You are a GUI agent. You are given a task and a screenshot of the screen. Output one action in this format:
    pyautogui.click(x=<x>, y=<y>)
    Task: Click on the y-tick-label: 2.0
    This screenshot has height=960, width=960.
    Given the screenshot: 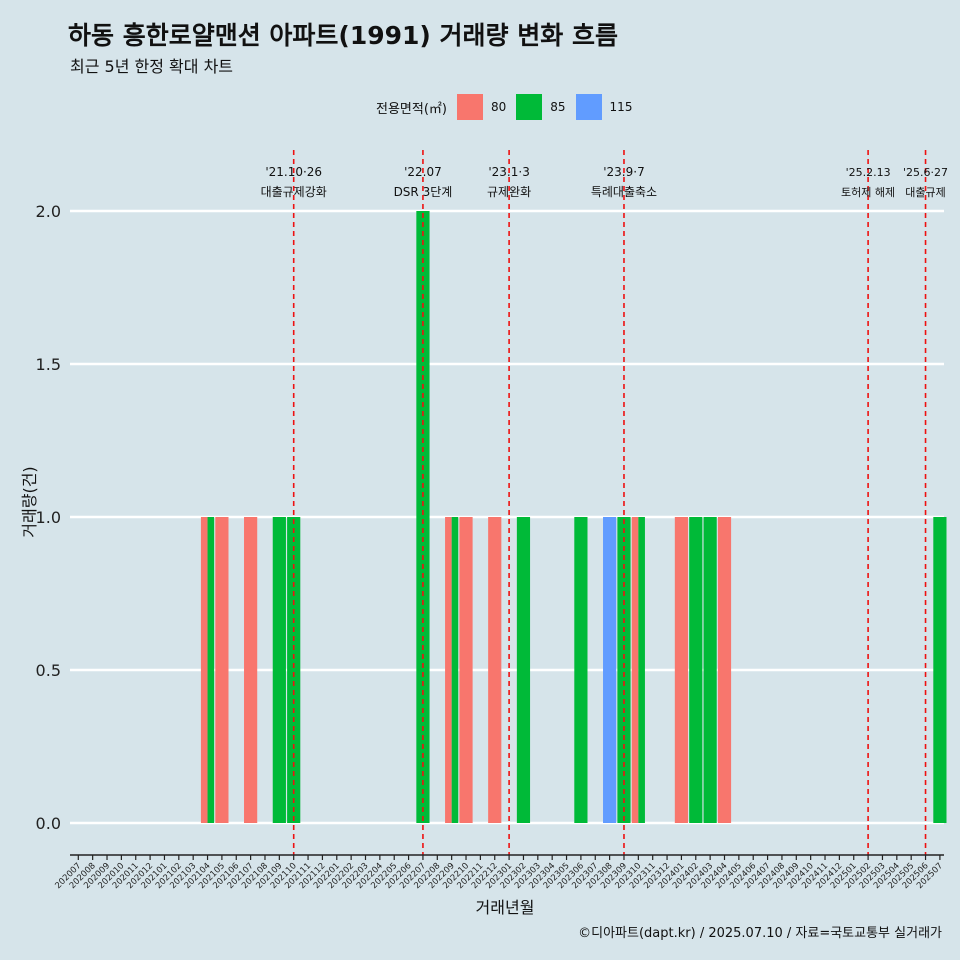 What is the action you would take?
    pyautogui.click(x=48, y=211)
    